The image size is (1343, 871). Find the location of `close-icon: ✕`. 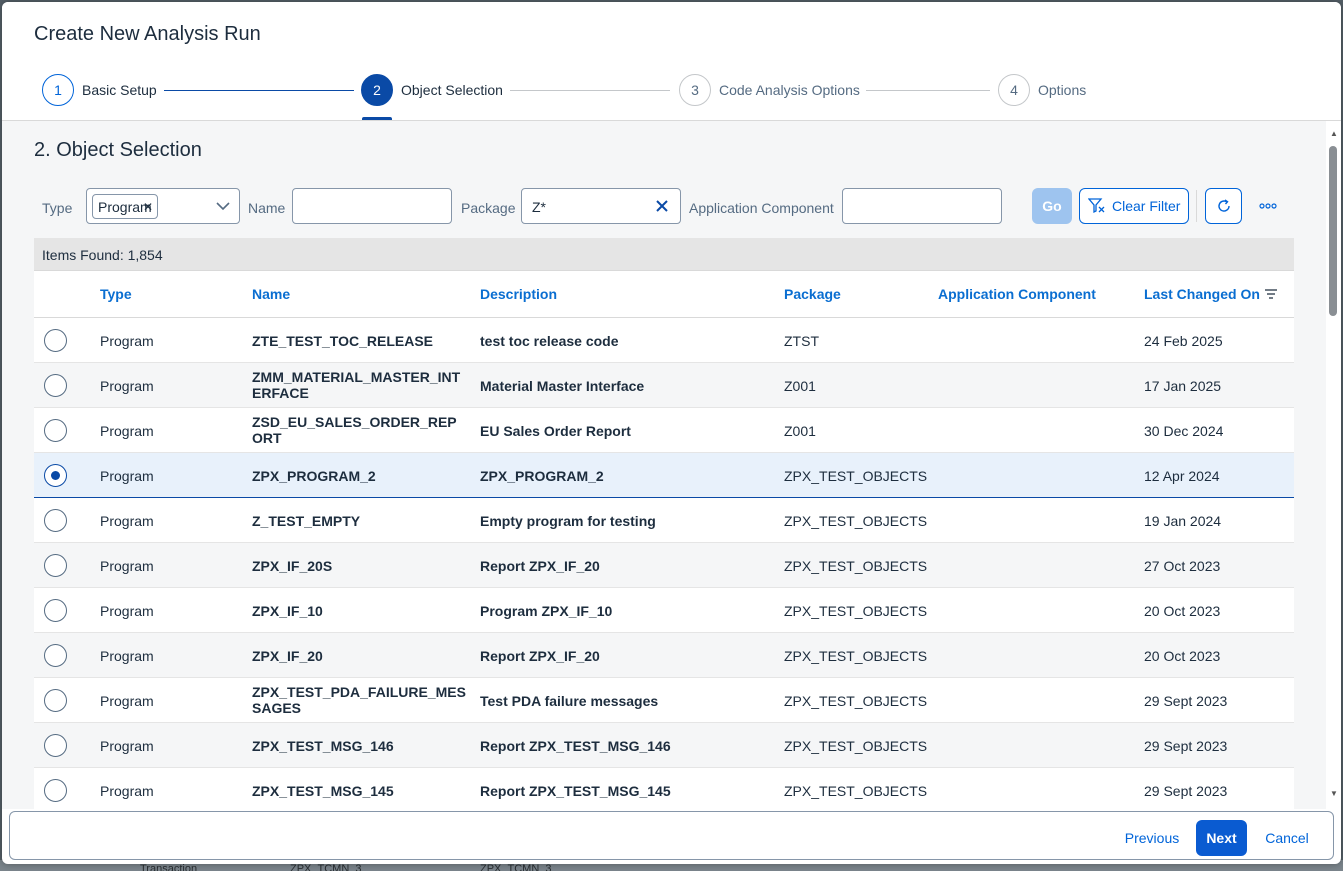

close-icon: ✕ is located at coordinates (148, 207).